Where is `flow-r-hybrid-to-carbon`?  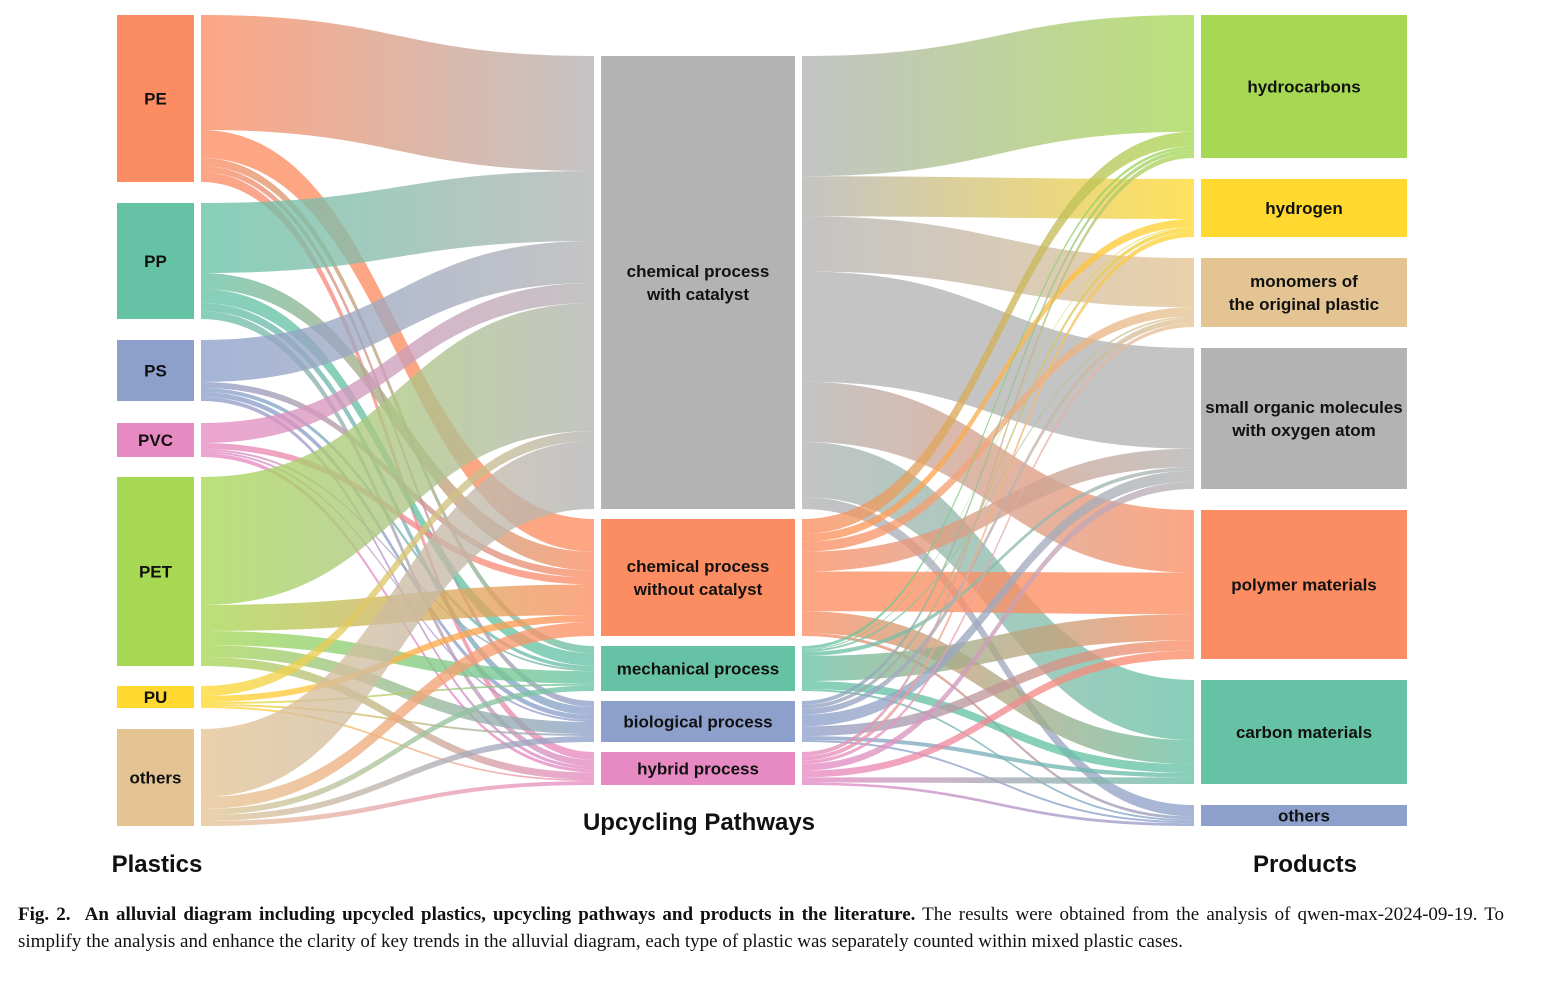
flow-r-hybrid-to-carbon is located at coordinates (998, 780).